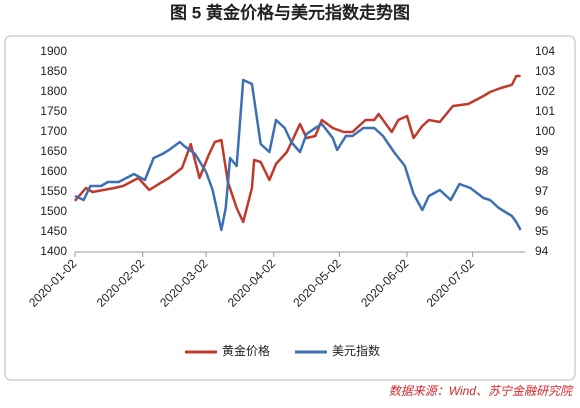  What do you see at coordinates (545, 71) in the screenshot?
I see `y2-tick-label: 103` at bounding box center [545, 71].